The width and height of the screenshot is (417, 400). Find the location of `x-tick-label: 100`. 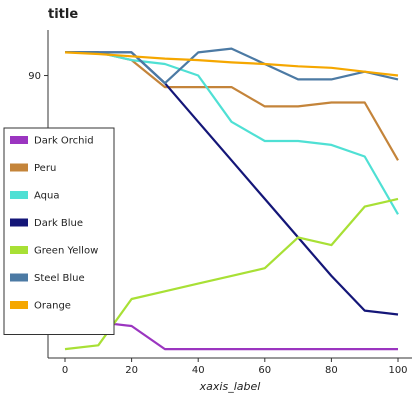

x-tick-label: 100 is located at coordinates (397, 370).